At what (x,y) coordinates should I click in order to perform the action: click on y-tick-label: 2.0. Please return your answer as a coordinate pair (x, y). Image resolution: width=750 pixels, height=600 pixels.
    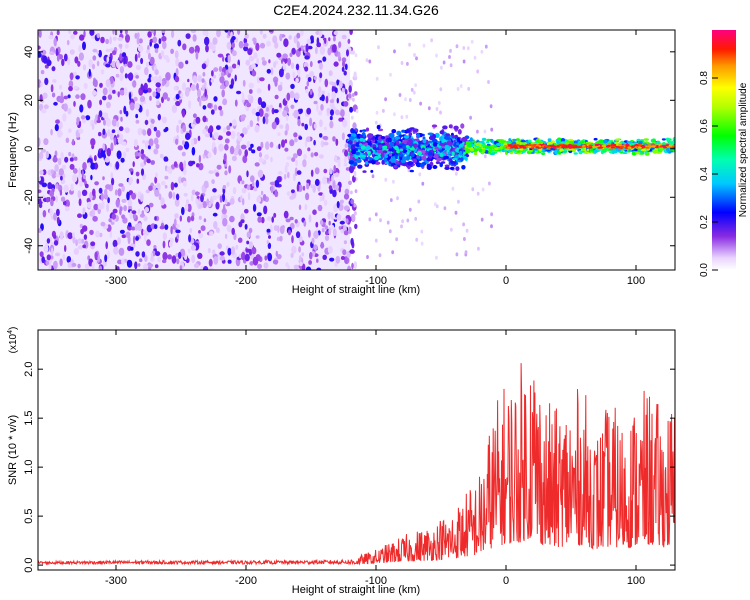
    Looking at the image, I should click on (29, 369).